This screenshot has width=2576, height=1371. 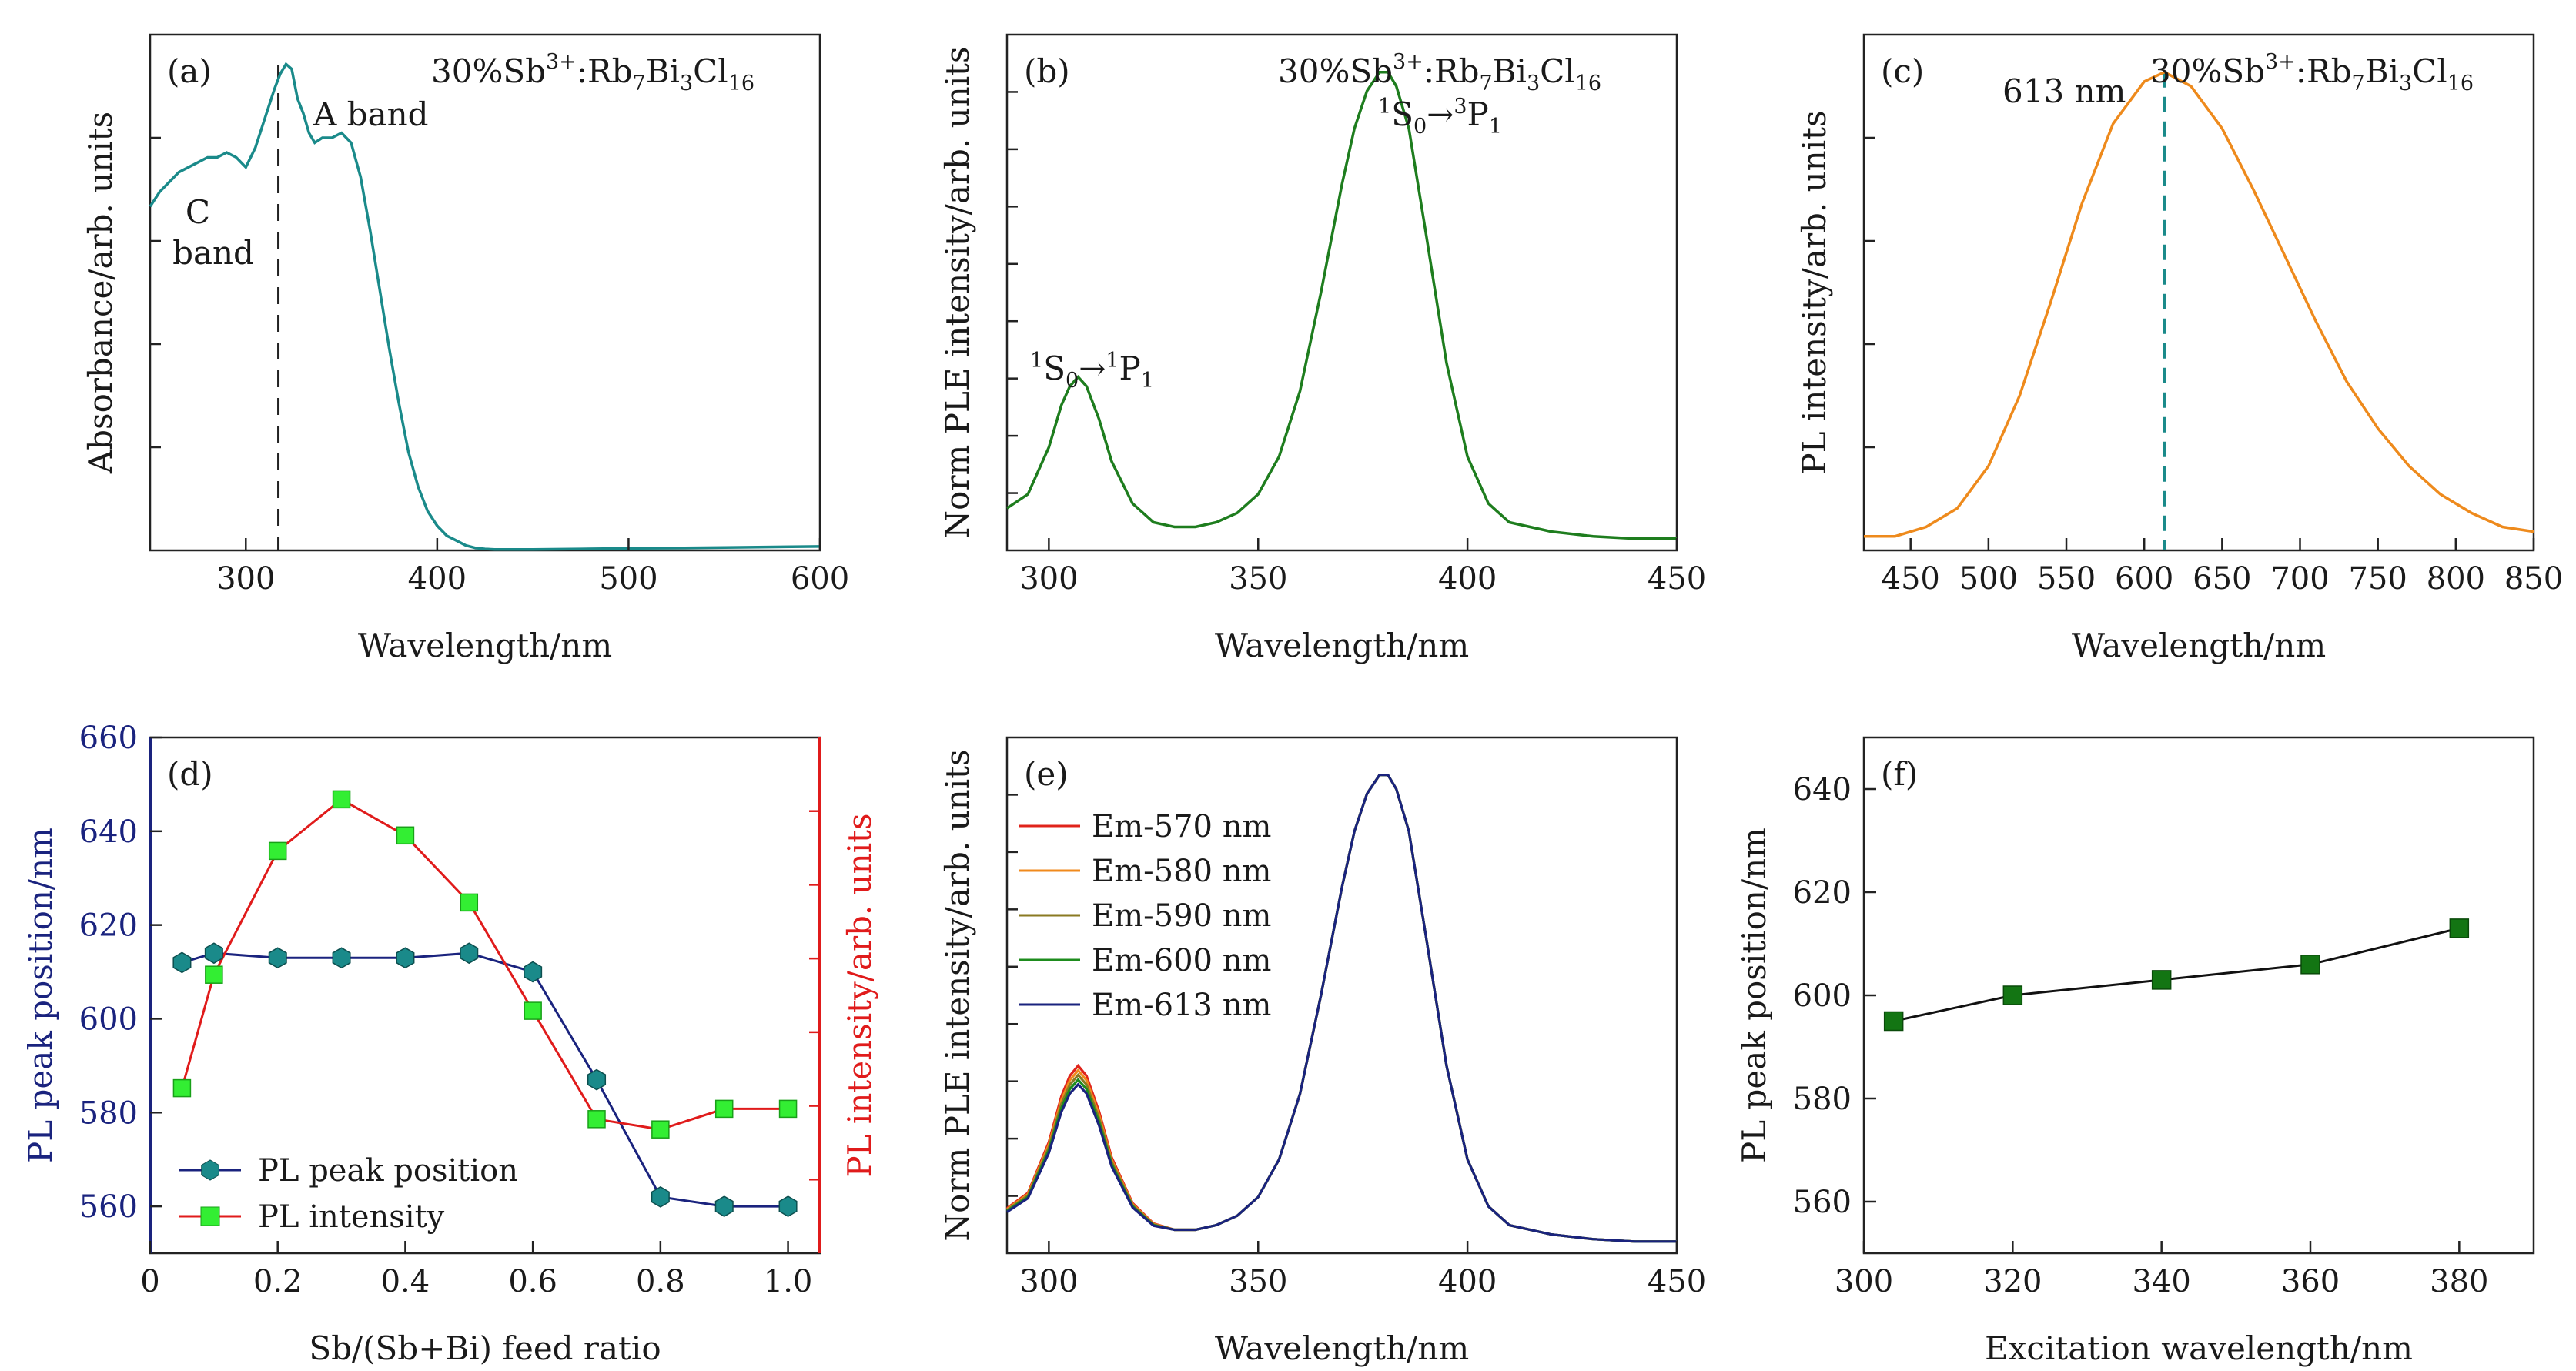 I want to click on panel-b-compound: 30%Sb3+:Rb7Bi3Cl16, so click(x=1440, y=73).